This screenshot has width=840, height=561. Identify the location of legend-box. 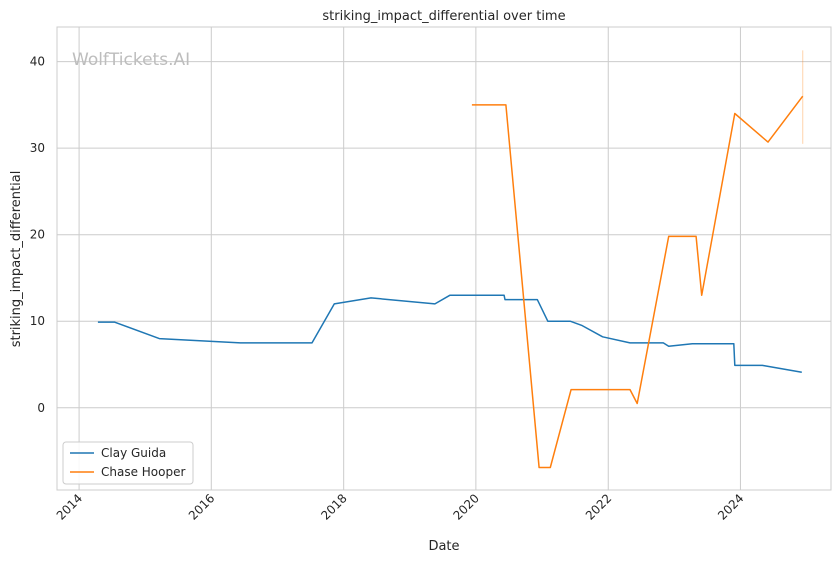
(128, 463).